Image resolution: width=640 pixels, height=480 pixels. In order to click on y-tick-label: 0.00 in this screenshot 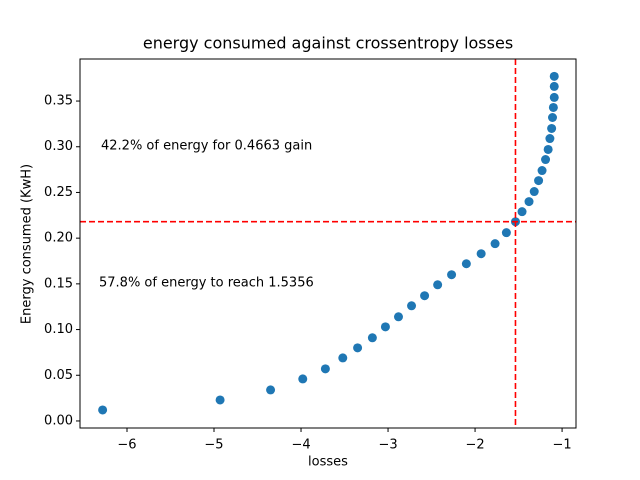, I will do `click(58, 420)`.